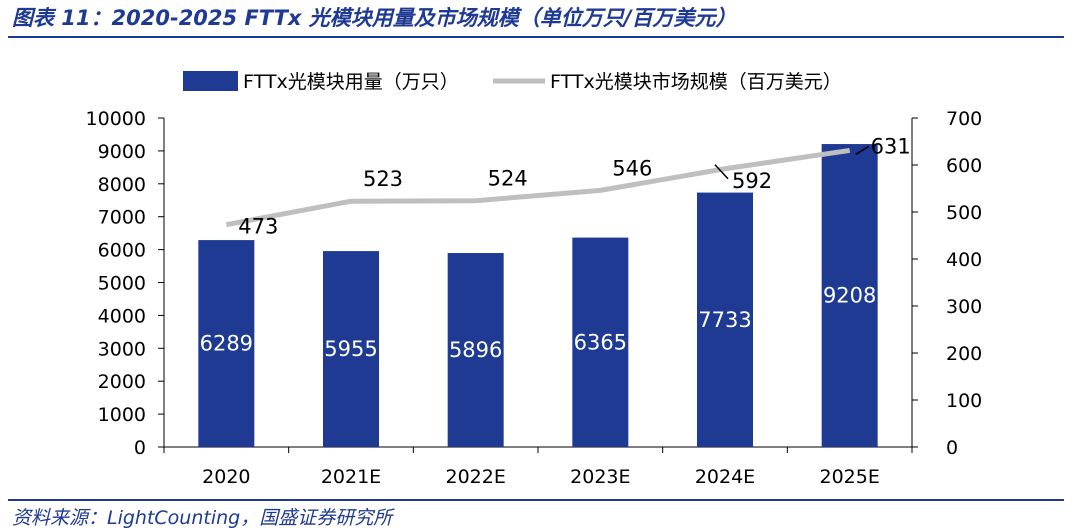  I want to click on line-data-label: 524, so click(508, 179).